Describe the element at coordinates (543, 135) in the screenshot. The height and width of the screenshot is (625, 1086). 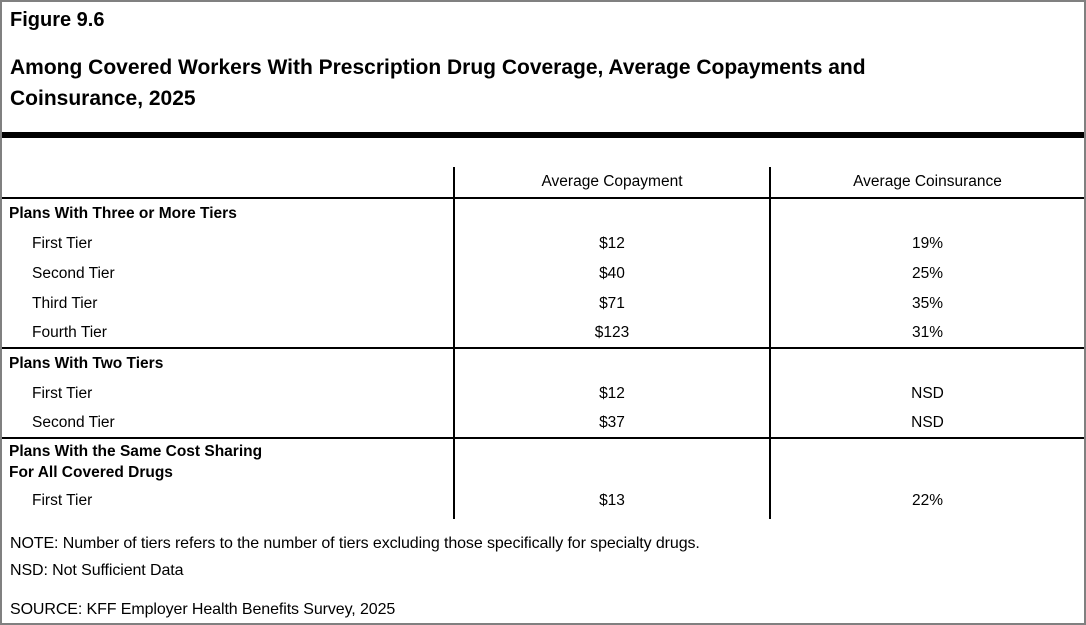
I see `title-divider-rule` at that location.